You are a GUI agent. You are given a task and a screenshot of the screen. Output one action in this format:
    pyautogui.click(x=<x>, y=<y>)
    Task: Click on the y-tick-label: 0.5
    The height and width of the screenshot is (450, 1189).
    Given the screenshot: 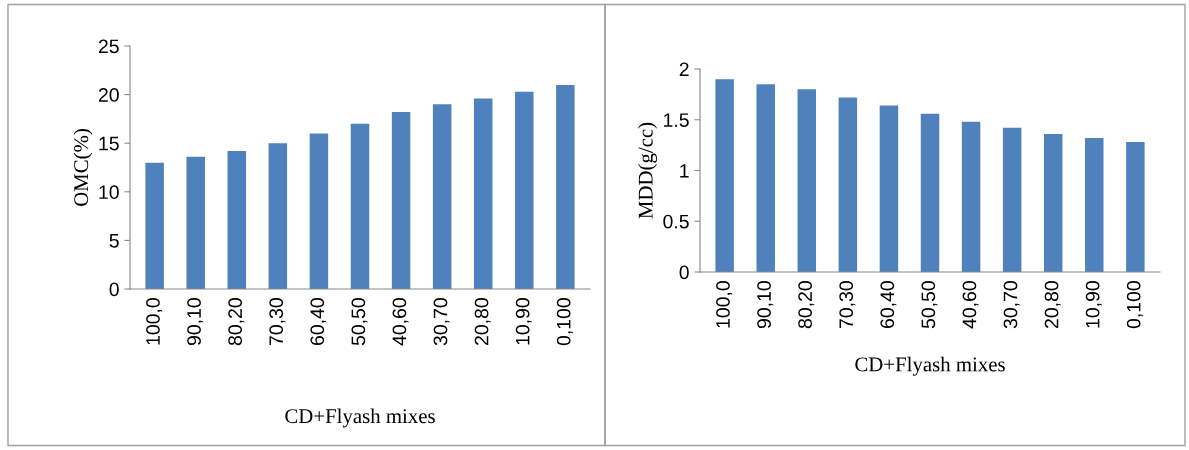 What is the action you would take?
    pyautogui.click(x=676, y=221)
    